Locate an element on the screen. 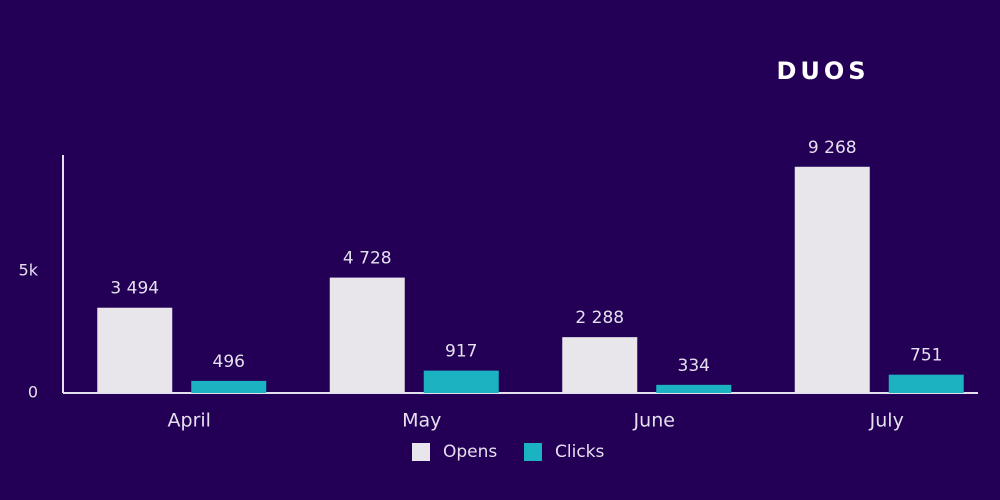 The image size is (1000, 500). value-label: 9 268 is located at coordinates (832, 148).